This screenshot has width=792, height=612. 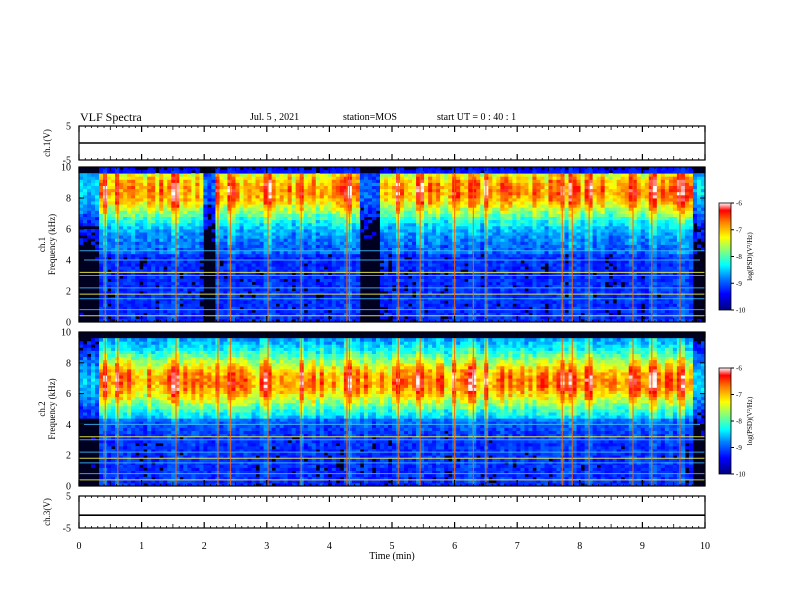 I want to click on x-tick-label: 0, so click(x=79, y=546).